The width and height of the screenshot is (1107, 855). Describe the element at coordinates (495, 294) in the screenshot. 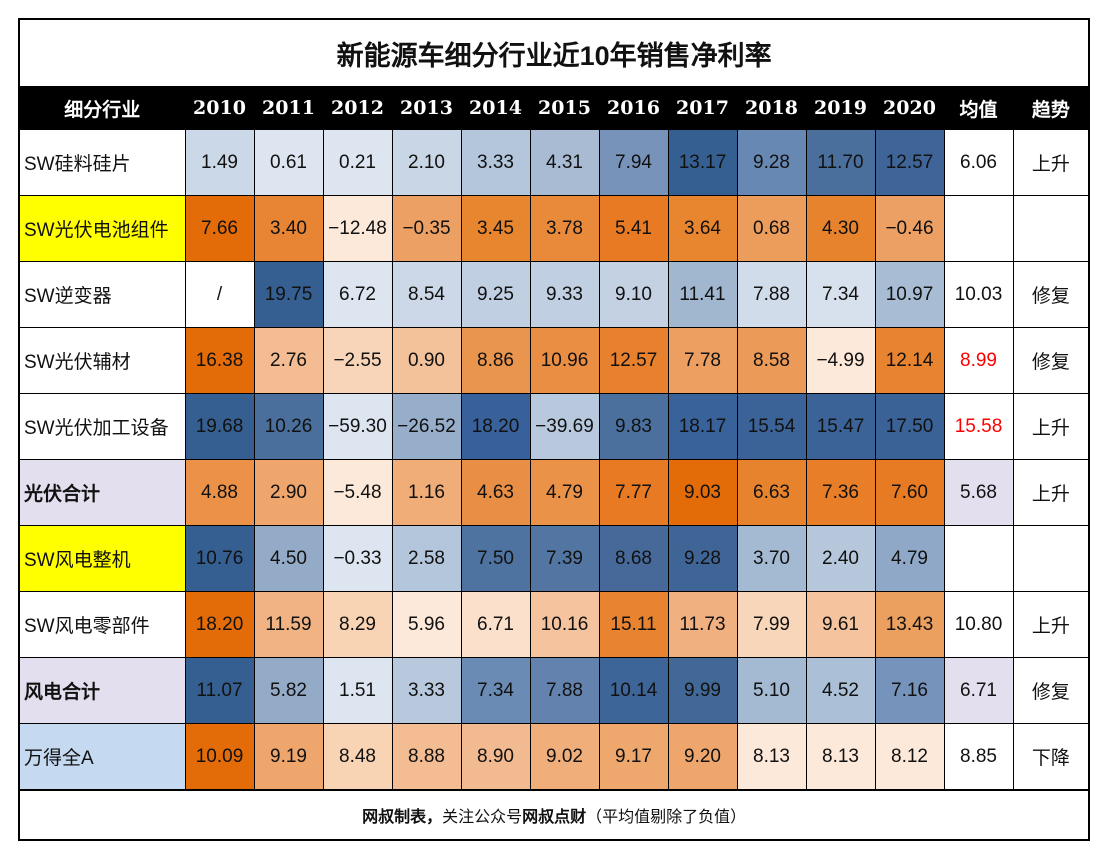

I see `heatmap-cell: 9.25` at that location.